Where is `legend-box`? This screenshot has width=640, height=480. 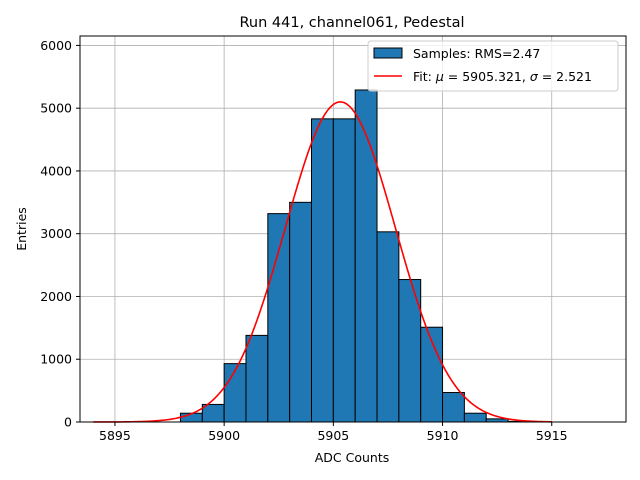 legend-box is located at coordinates (493, 66).